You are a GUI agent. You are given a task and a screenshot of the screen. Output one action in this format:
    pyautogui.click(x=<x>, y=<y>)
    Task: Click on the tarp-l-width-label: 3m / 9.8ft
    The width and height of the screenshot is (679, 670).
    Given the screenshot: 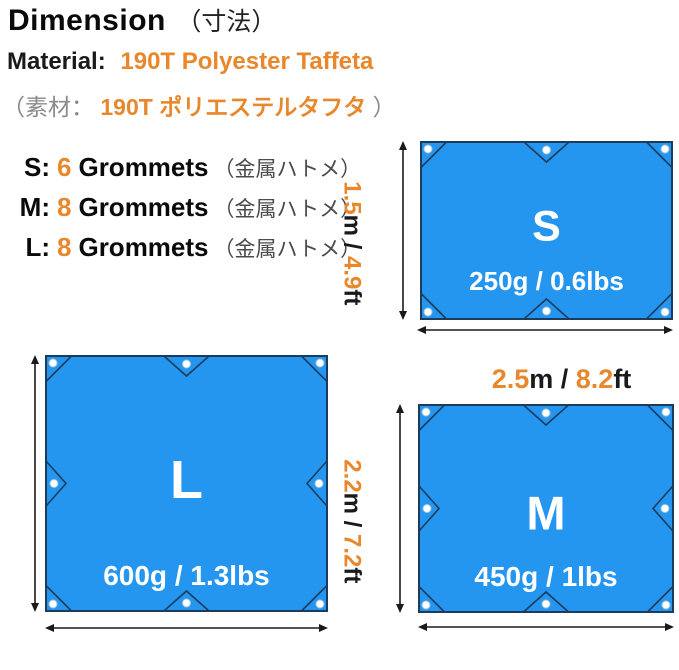 What is the action you would take?
    pyautogui.click(x=186, y=654)
    